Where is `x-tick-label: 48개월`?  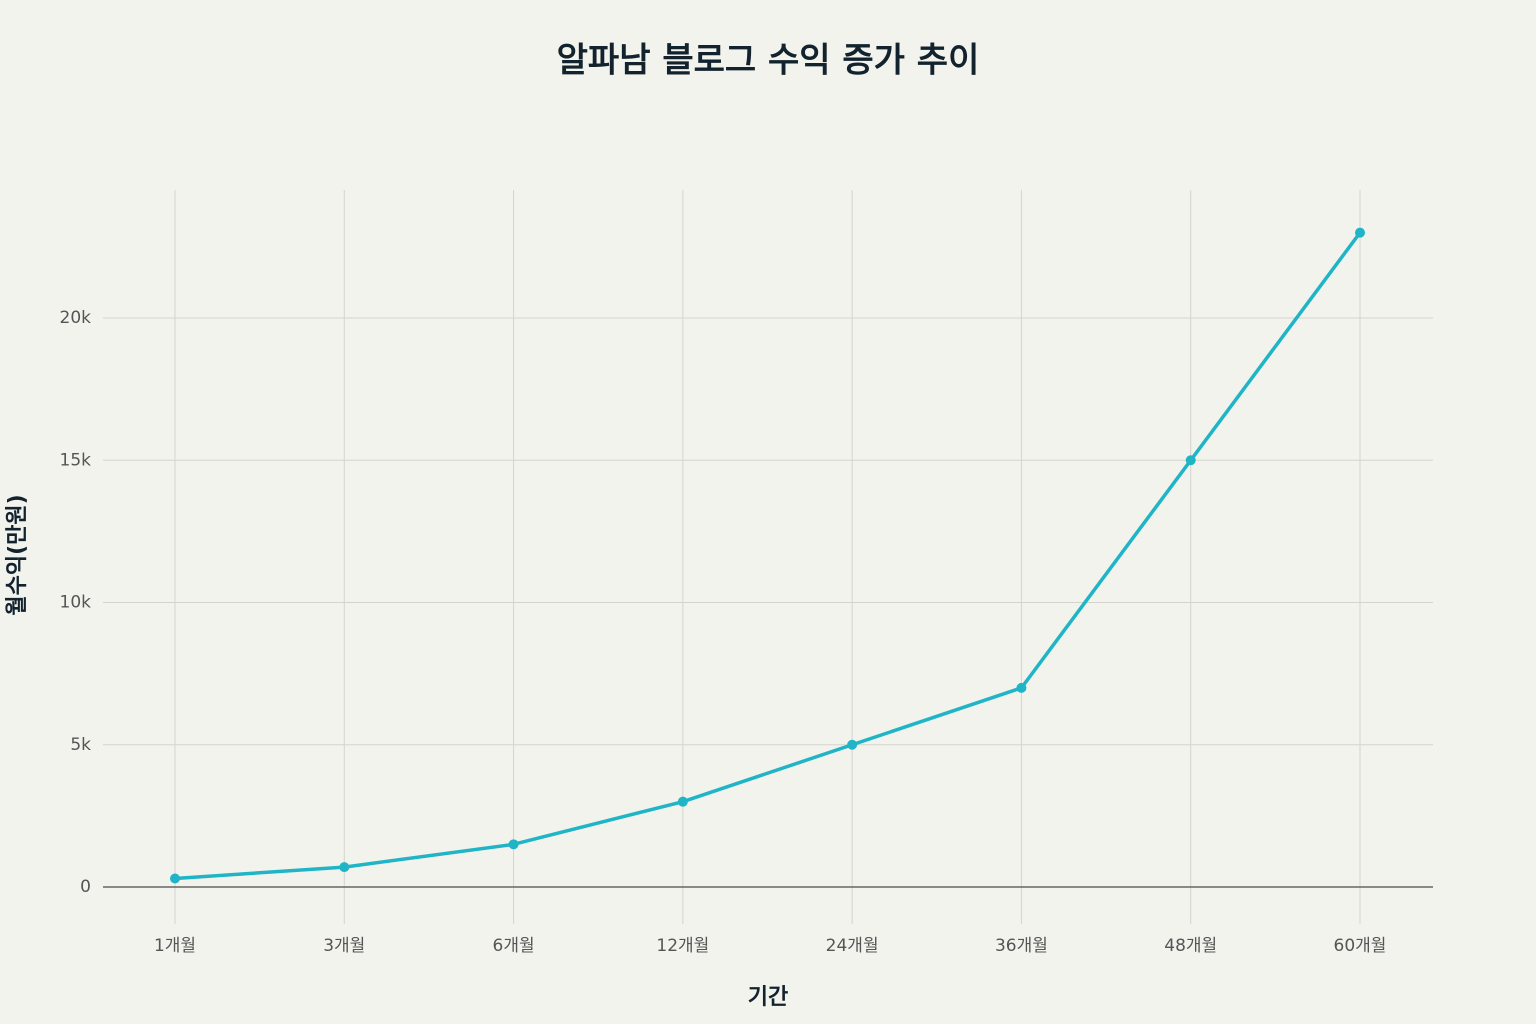 x-tick-label: 48개월 is located at coordinates (1190, 946).